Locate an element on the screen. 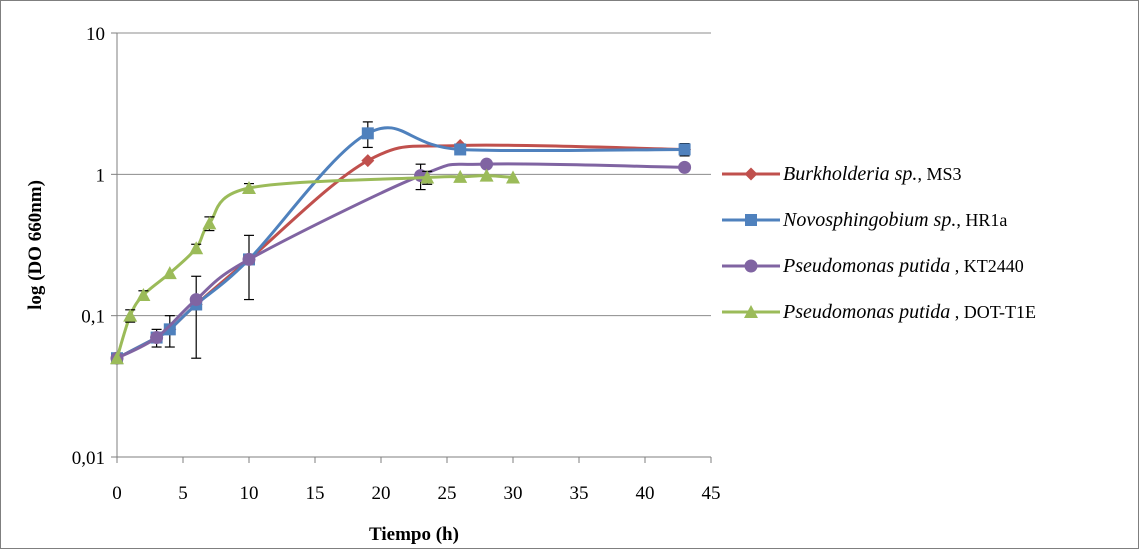 The height and width of the screenshot is (551, 1141). legend-species: Burkholderia sp. is located at coordinates (850, 174).